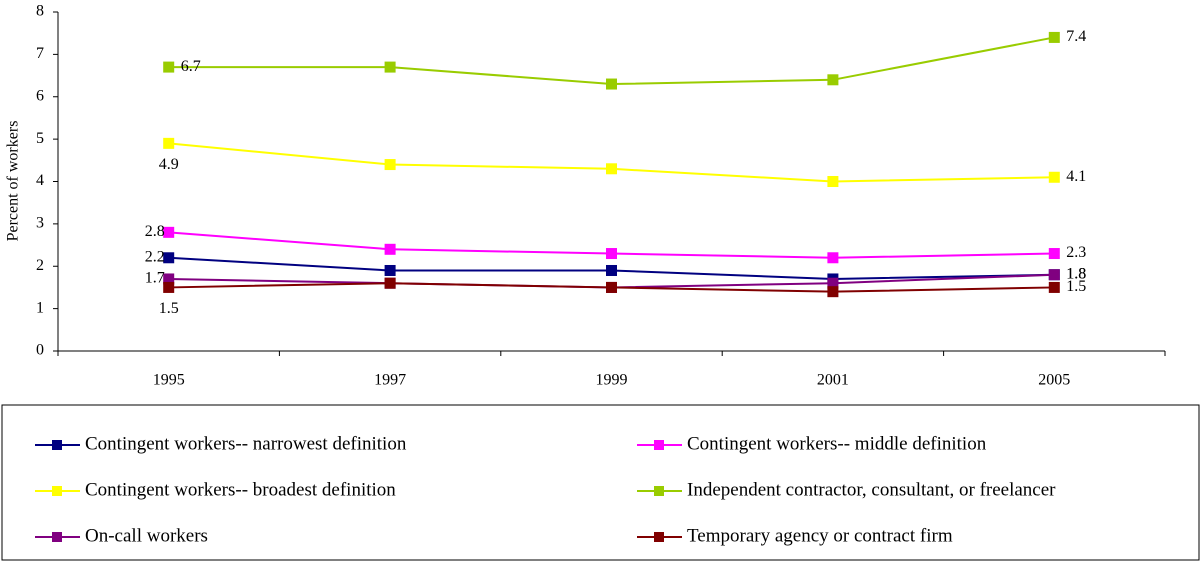 Image resolution: width=1204 pixels, height=563 pixels. I want to click on y-tick-label: 7, so click(40, 53).